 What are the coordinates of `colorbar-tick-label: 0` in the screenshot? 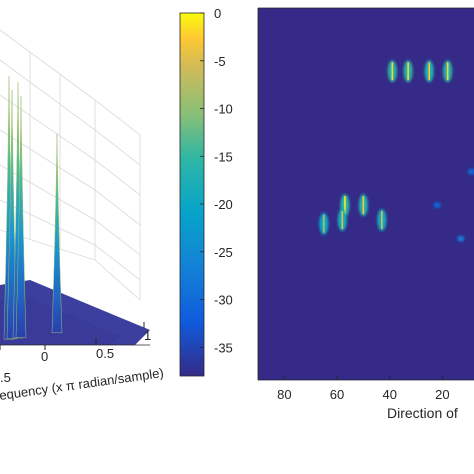 It's located at (217, 13).